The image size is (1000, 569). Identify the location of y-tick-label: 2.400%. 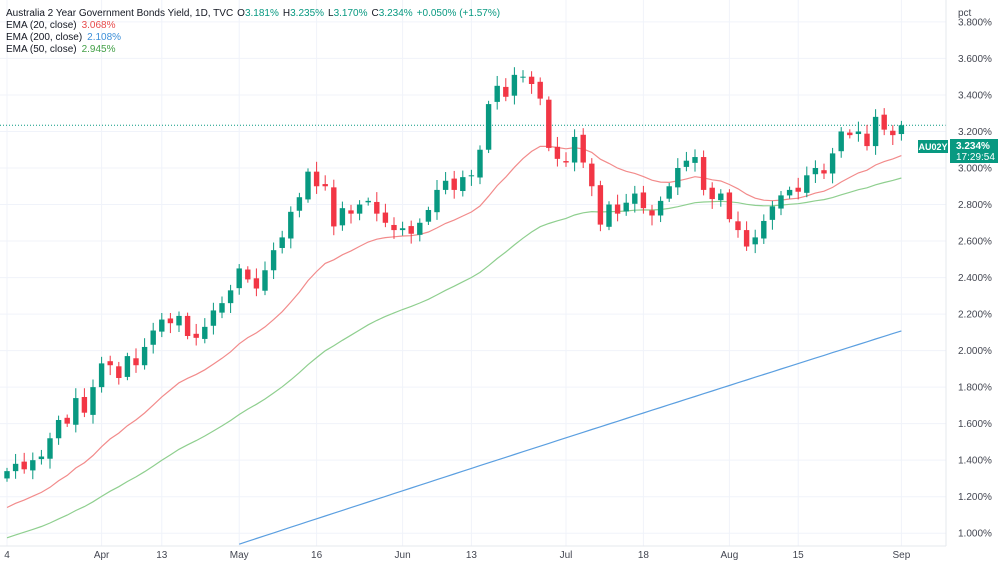
(975, 278).